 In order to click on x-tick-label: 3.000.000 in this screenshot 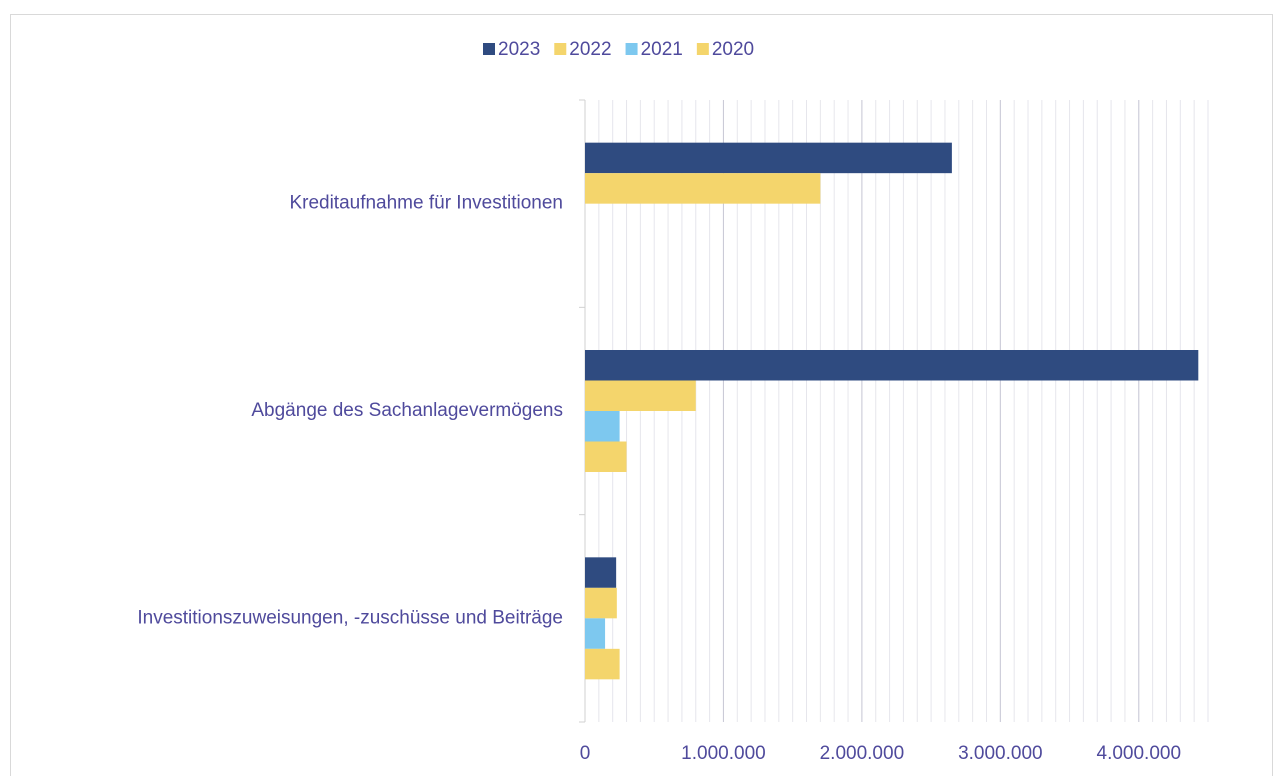, I will do `click(1000, 753)`.